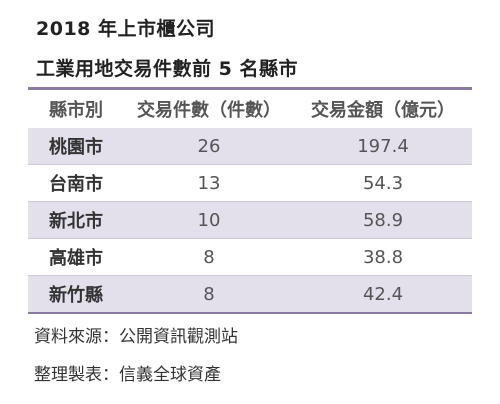  I want to click on table-row: 高雄市 8 38.8, so click(250, 257).